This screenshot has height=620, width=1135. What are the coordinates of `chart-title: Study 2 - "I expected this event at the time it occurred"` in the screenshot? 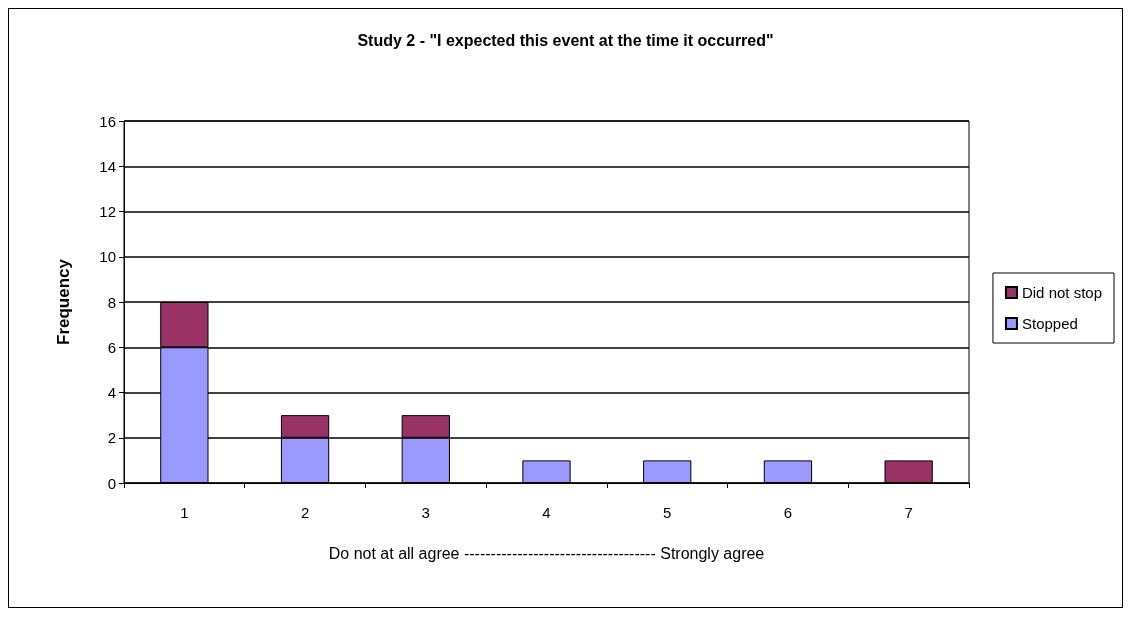 It's located at (565, 40).